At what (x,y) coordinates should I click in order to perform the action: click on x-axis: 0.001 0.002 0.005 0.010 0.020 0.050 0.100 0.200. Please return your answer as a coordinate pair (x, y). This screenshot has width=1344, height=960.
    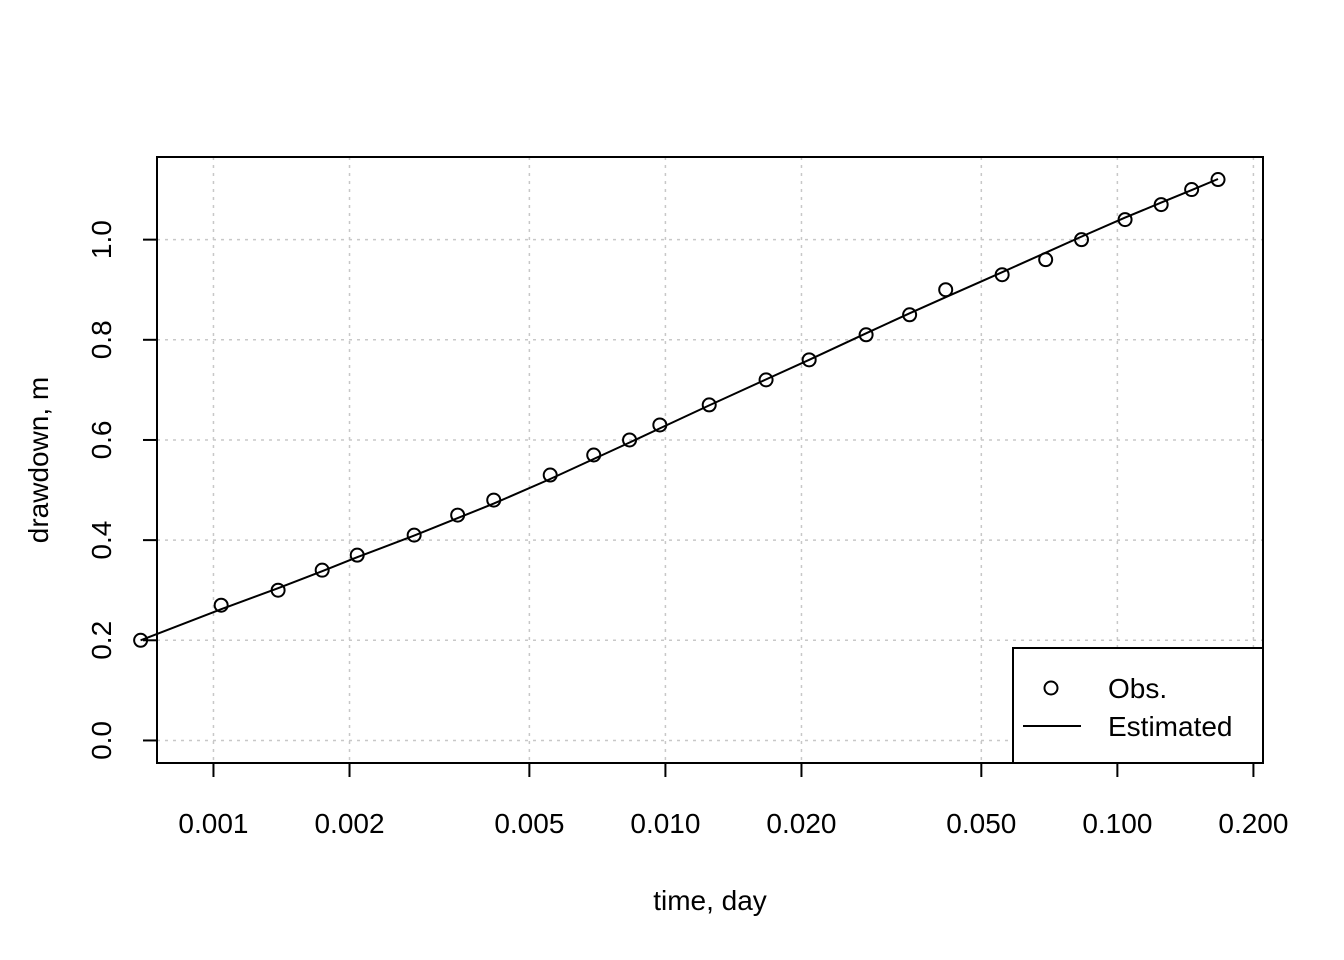
    Looking at the image, I should click on (733, 800).